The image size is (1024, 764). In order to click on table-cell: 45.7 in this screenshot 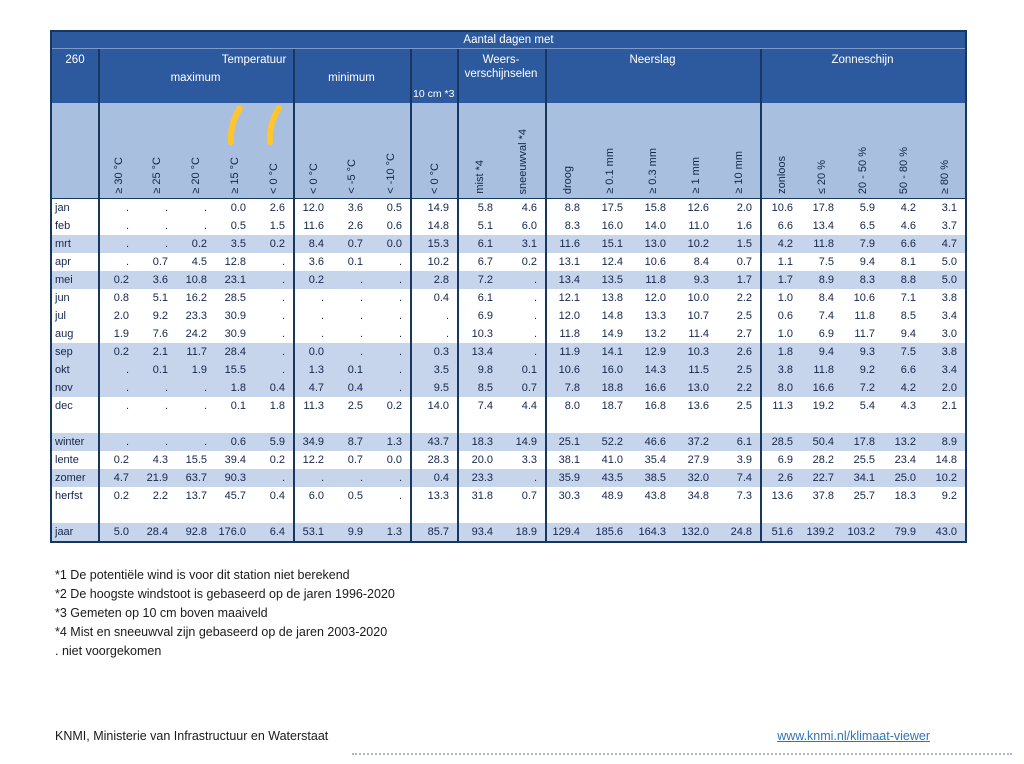, I will do `click(234, 496)`.